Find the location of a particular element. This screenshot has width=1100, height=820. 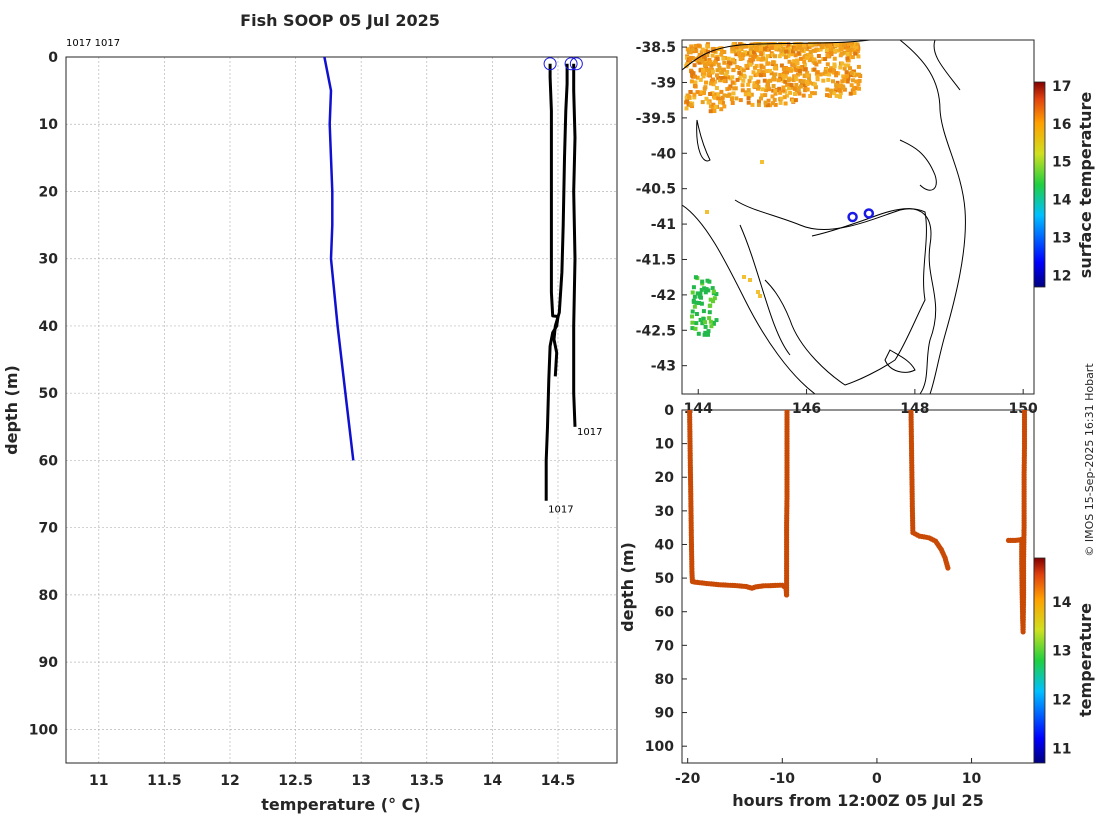

time-colorbar-tick: 14 is located at coordinates (1062, 603).